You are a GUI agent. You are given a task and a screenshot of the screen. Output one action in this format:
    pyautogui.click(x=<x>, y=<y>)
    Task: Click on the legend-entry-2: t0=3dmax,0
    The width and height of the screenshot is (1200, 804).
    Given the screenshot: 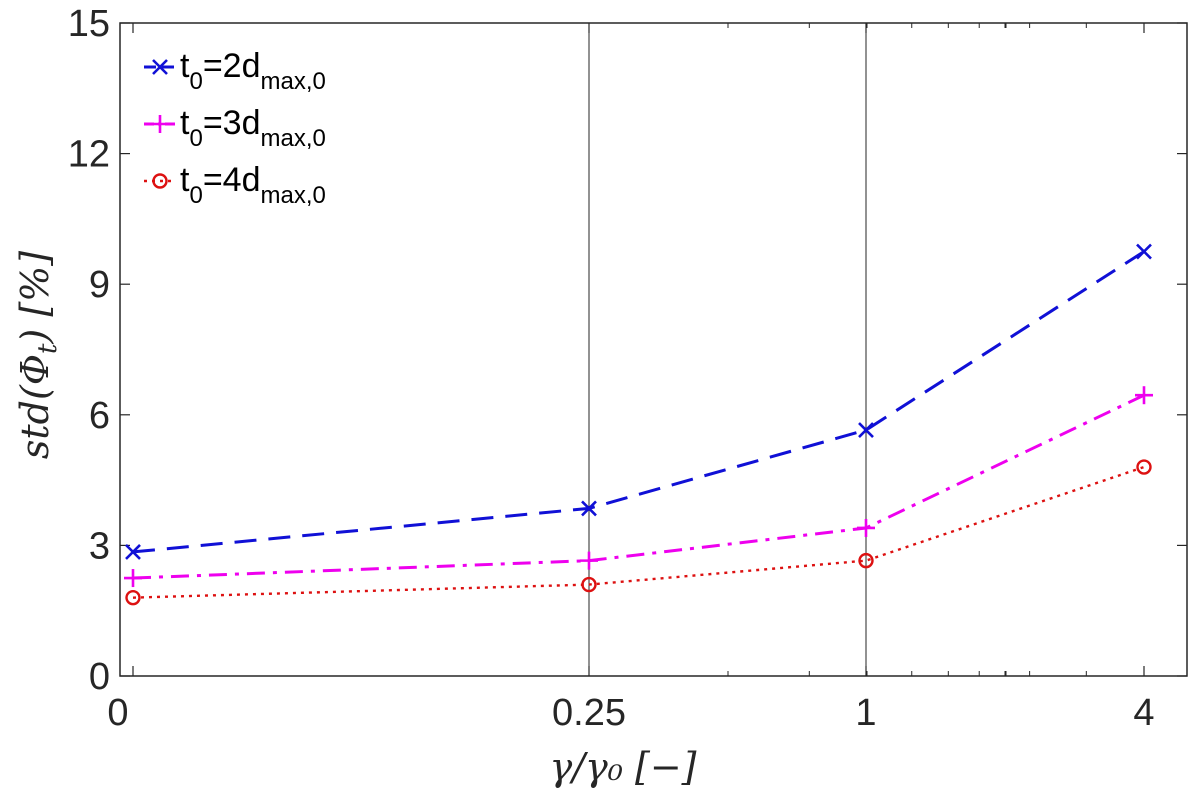 What is the action you would take?
    pyautogui.click(x=235, y=128)
    